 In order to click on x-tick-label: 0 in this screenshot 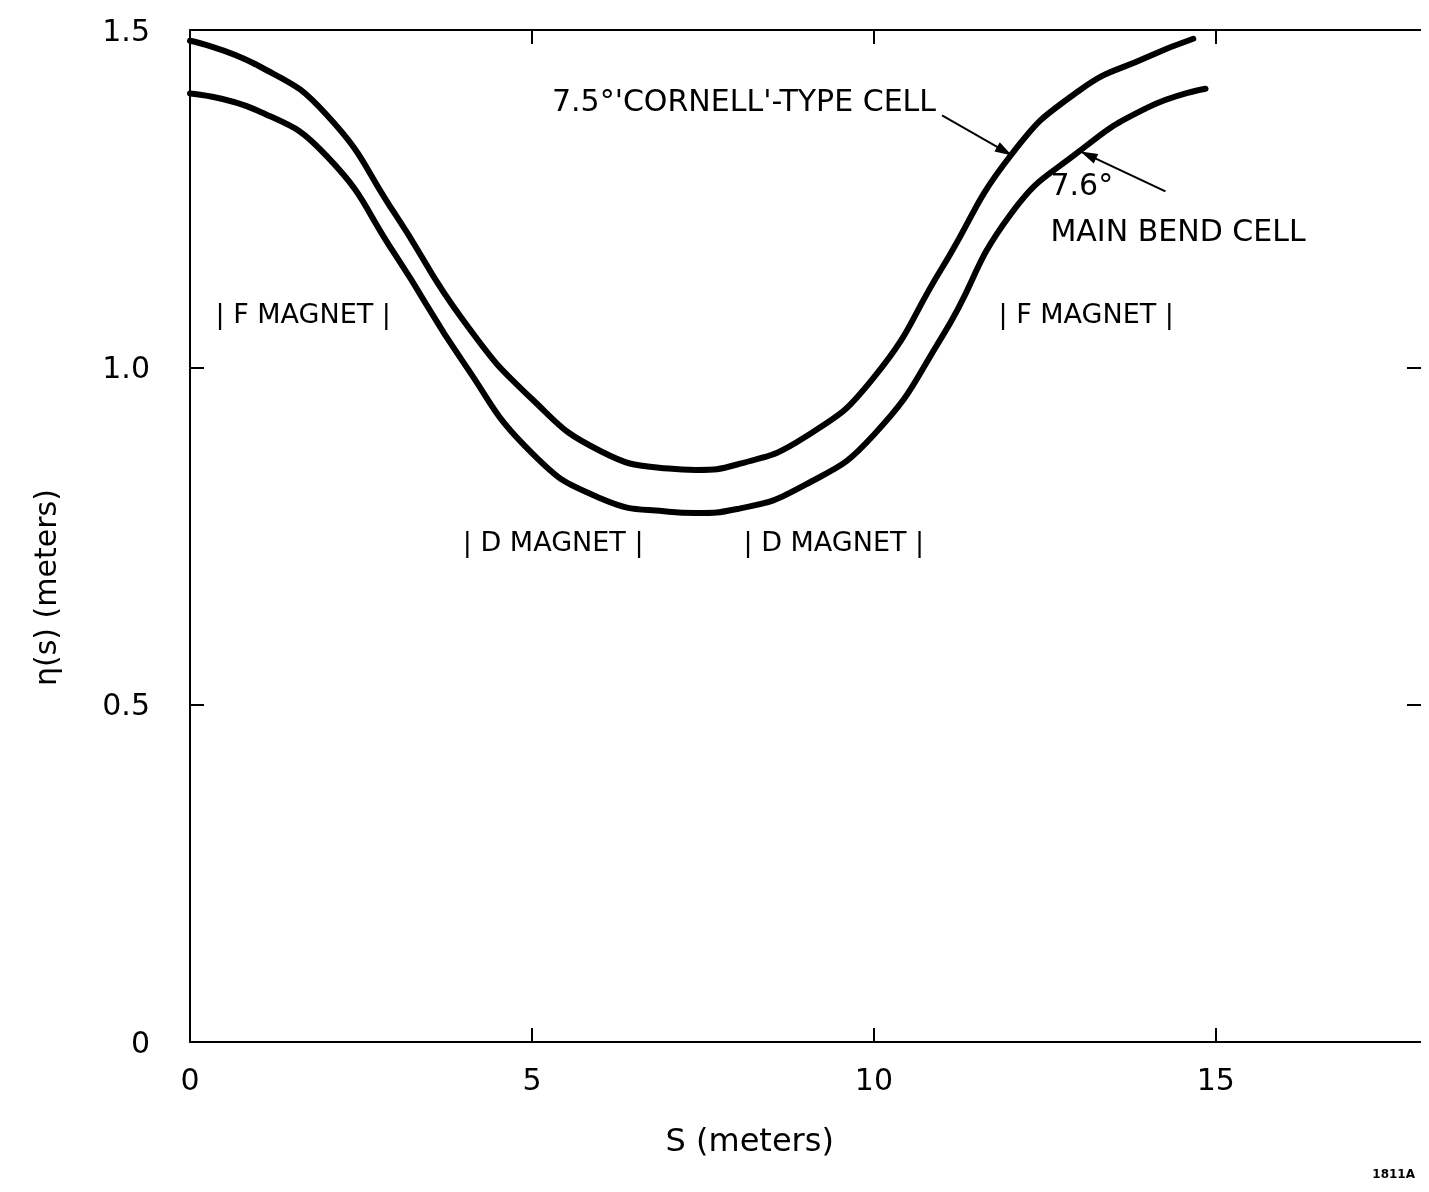, I will do `click(190, 1079)`.